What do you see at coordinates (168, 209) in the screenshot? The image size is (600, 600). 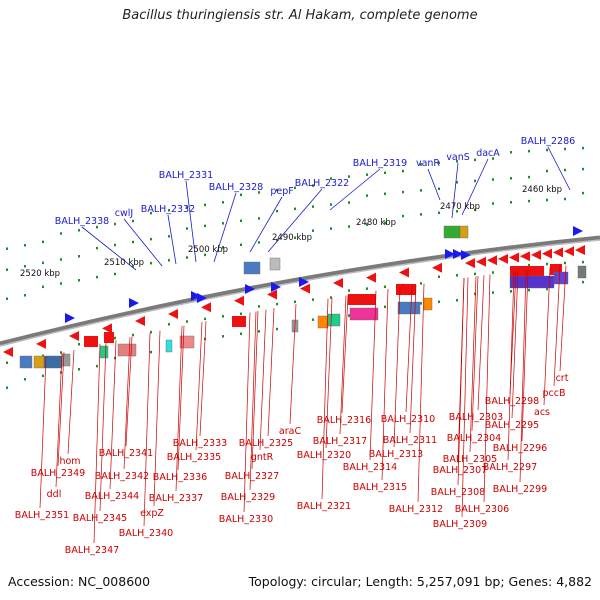 I see `top-gene-label: BALH_2332` at bounding box center [168, 209].